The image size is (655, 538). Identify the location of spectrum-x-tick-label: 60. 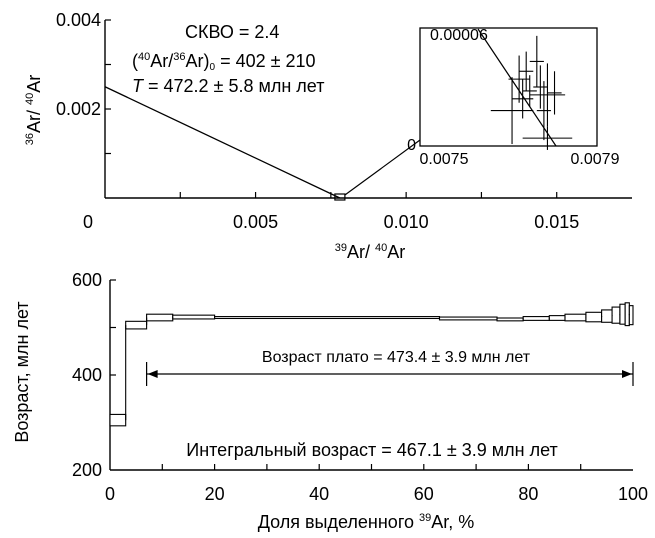
(424, 494).